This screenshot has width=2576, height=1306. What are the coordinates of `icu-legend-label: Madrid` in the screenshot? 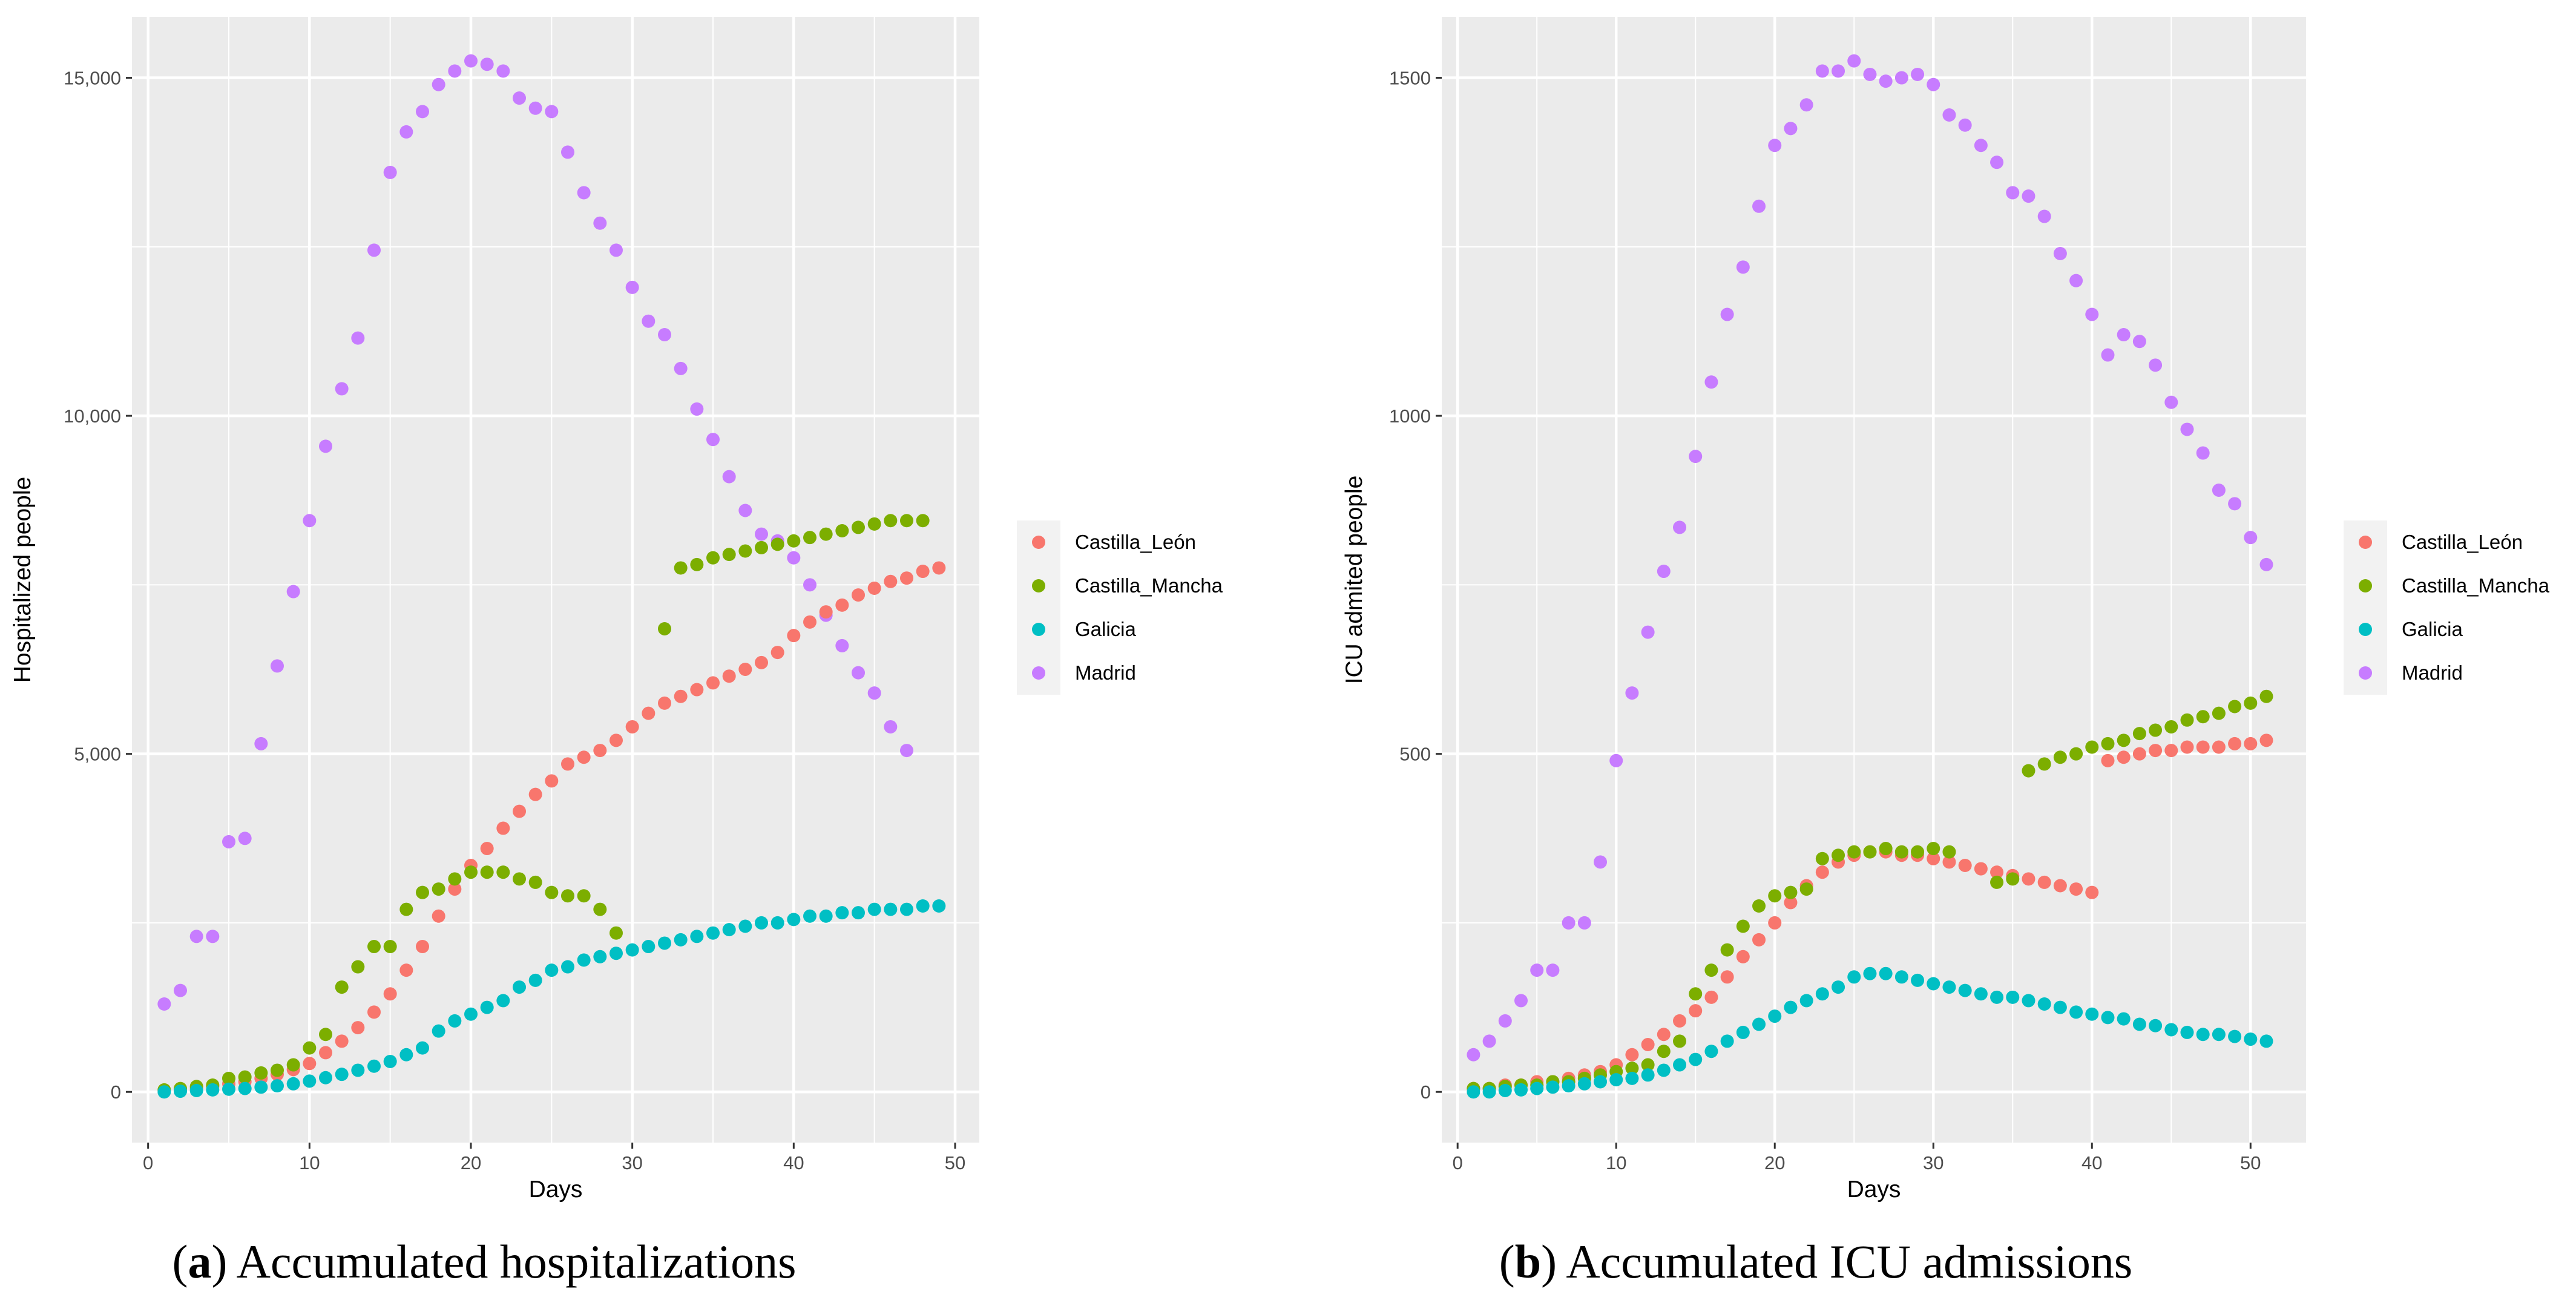 It's located at (2432, 672).